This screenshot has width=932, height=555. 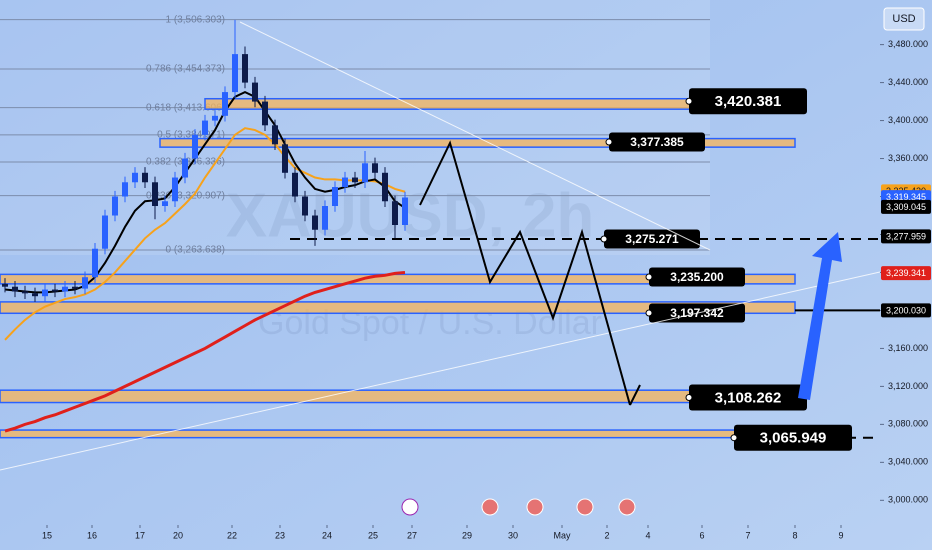 What do you see at coordinates (793, 438) in the screenshot?
I see `level-label: 3,065.949` at bounding box center [793, 438].